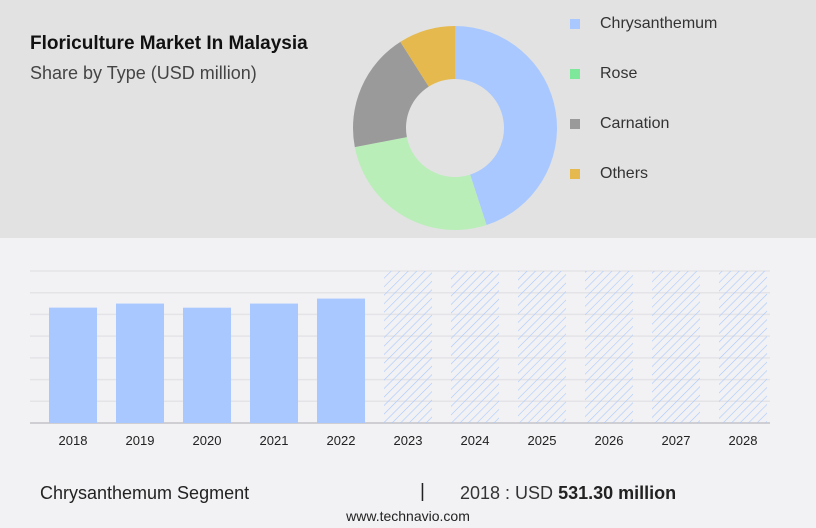  I want to click on bar-2018, so click(73, 365).